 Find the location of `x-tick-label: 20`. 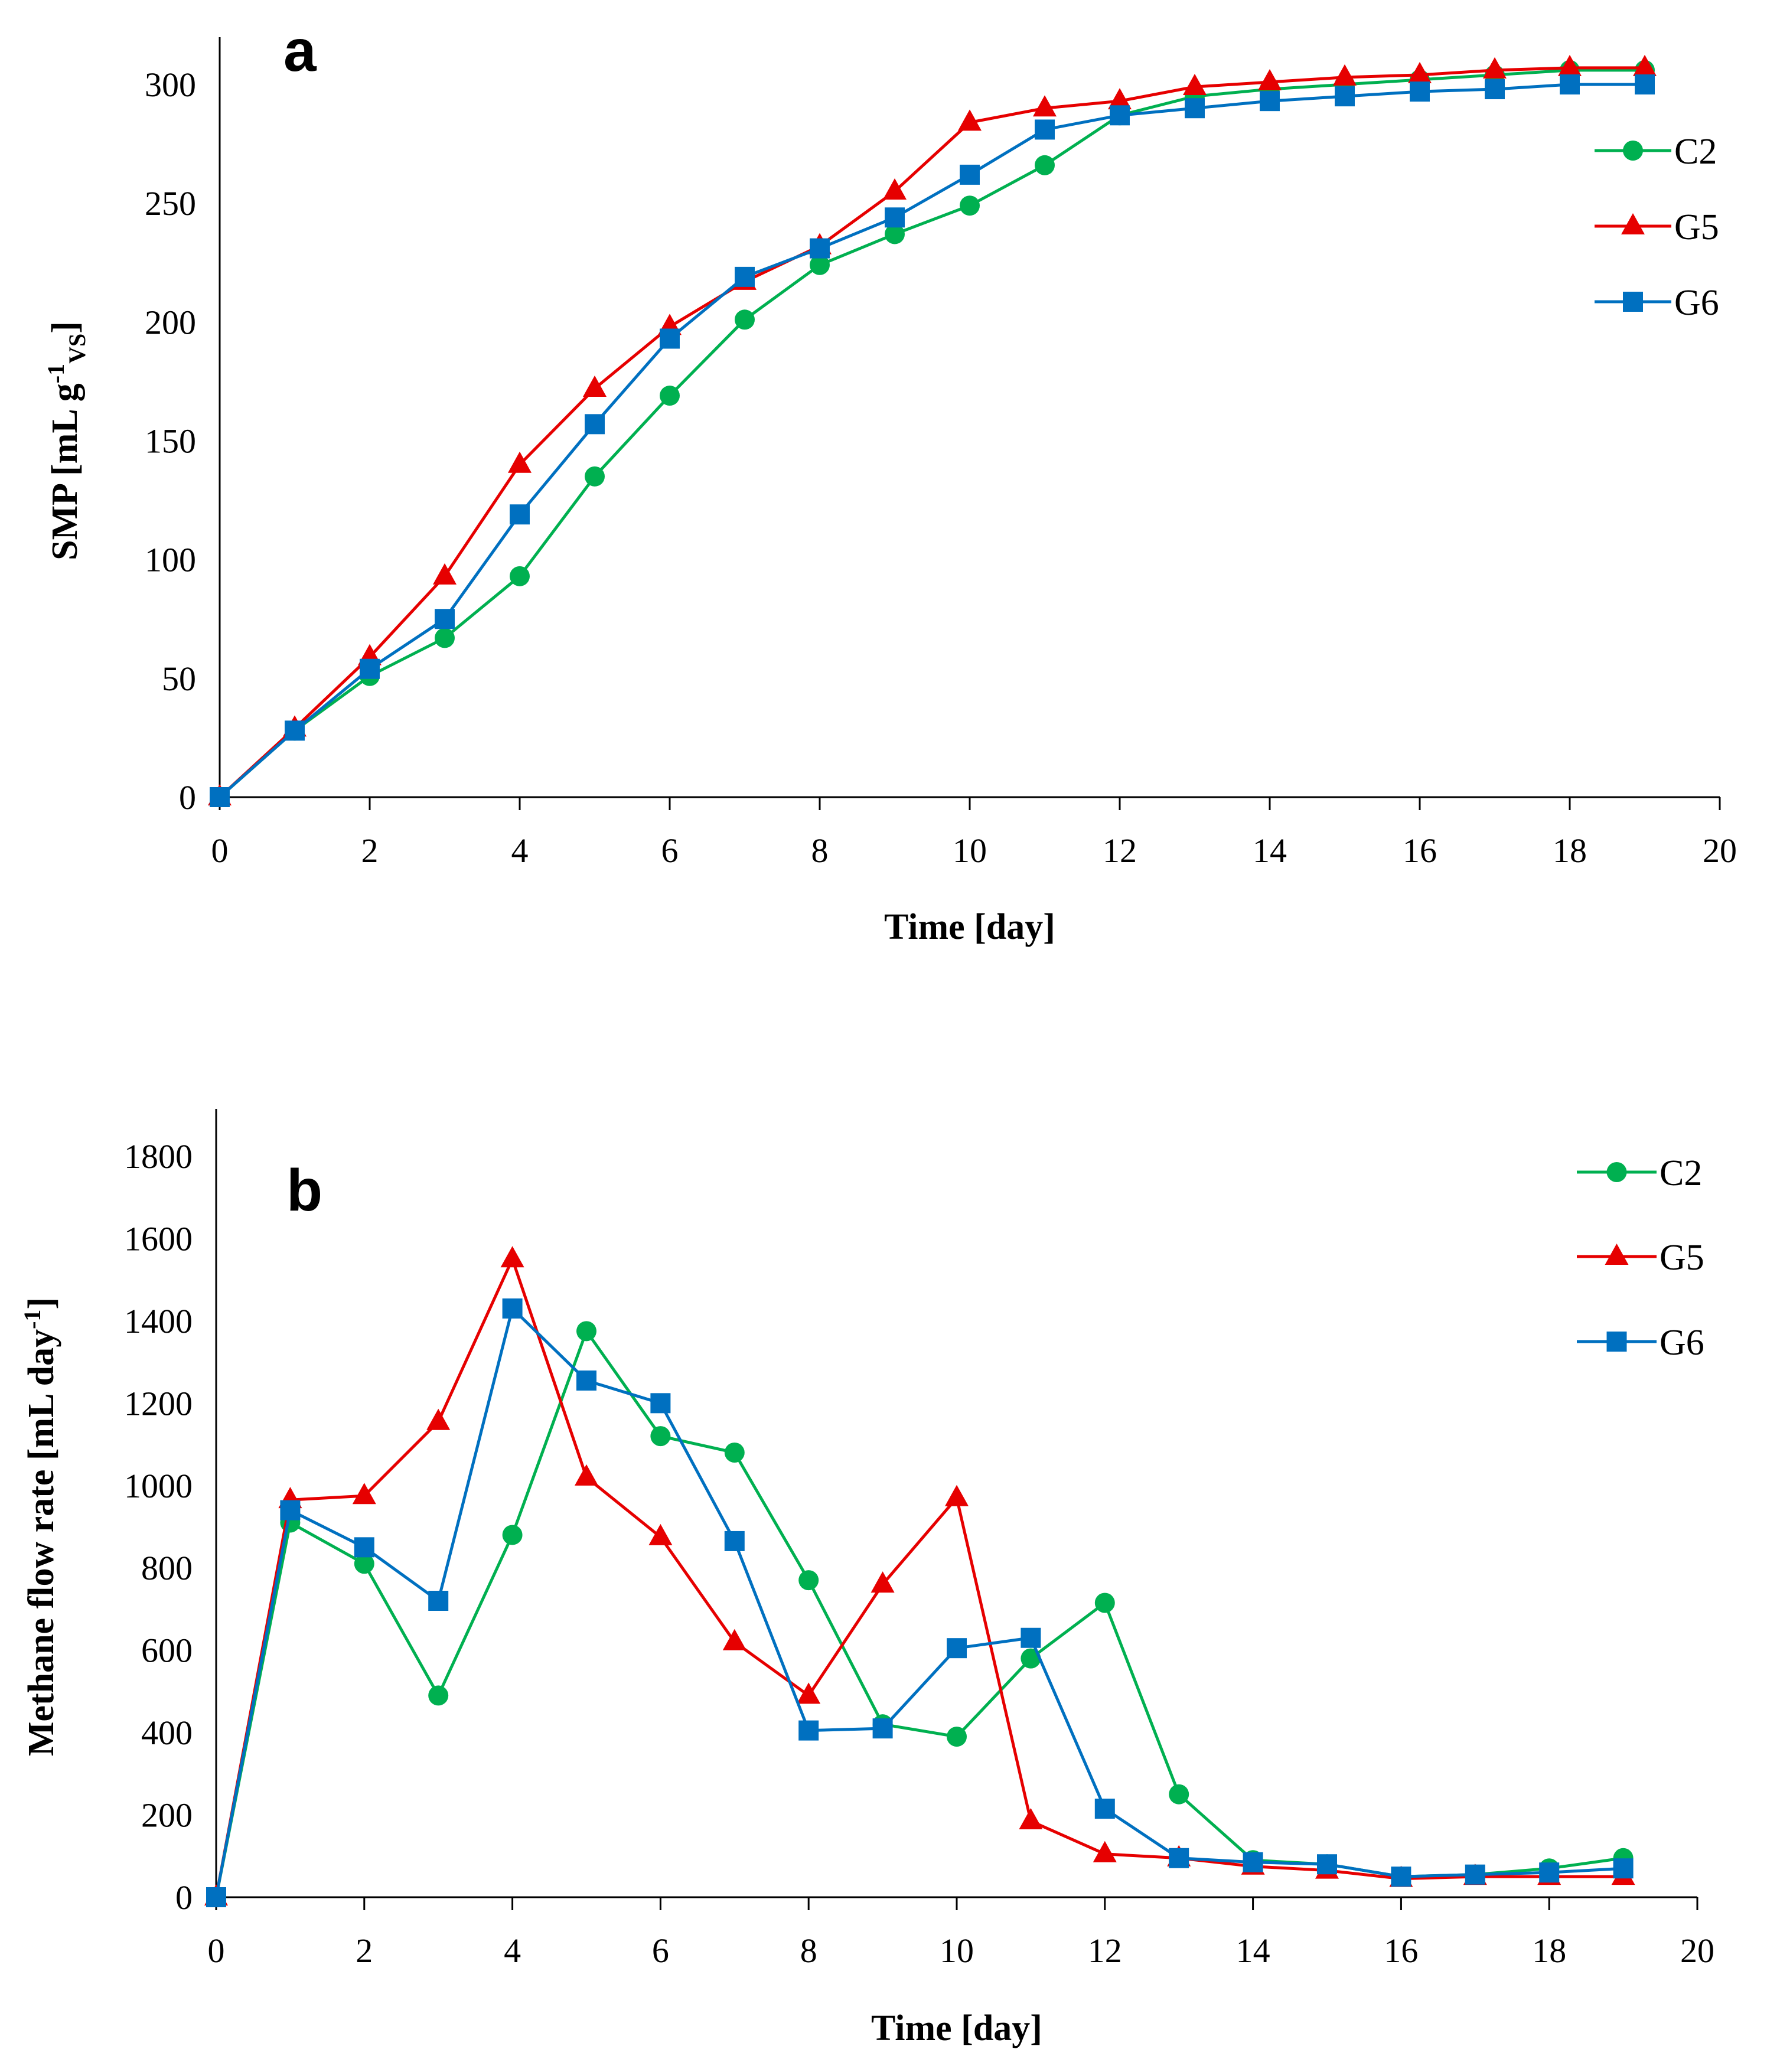

x-tick-label: 20 is located at coordinates (1697, 1950).